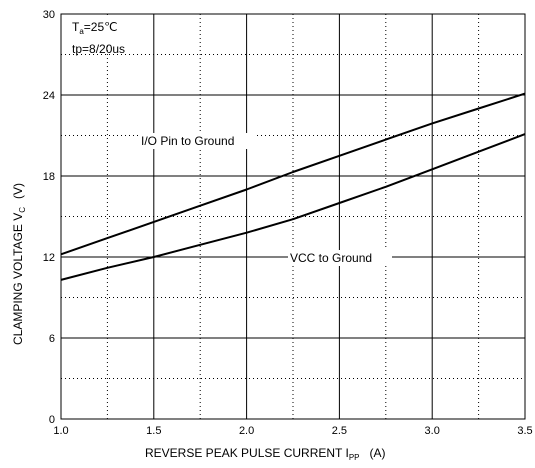 The image size is (535, 468). What do you see at coordinates (524, 431) in the screenshot?
I see `x-tick-label: 3.5` at bounding box center [524, 431].